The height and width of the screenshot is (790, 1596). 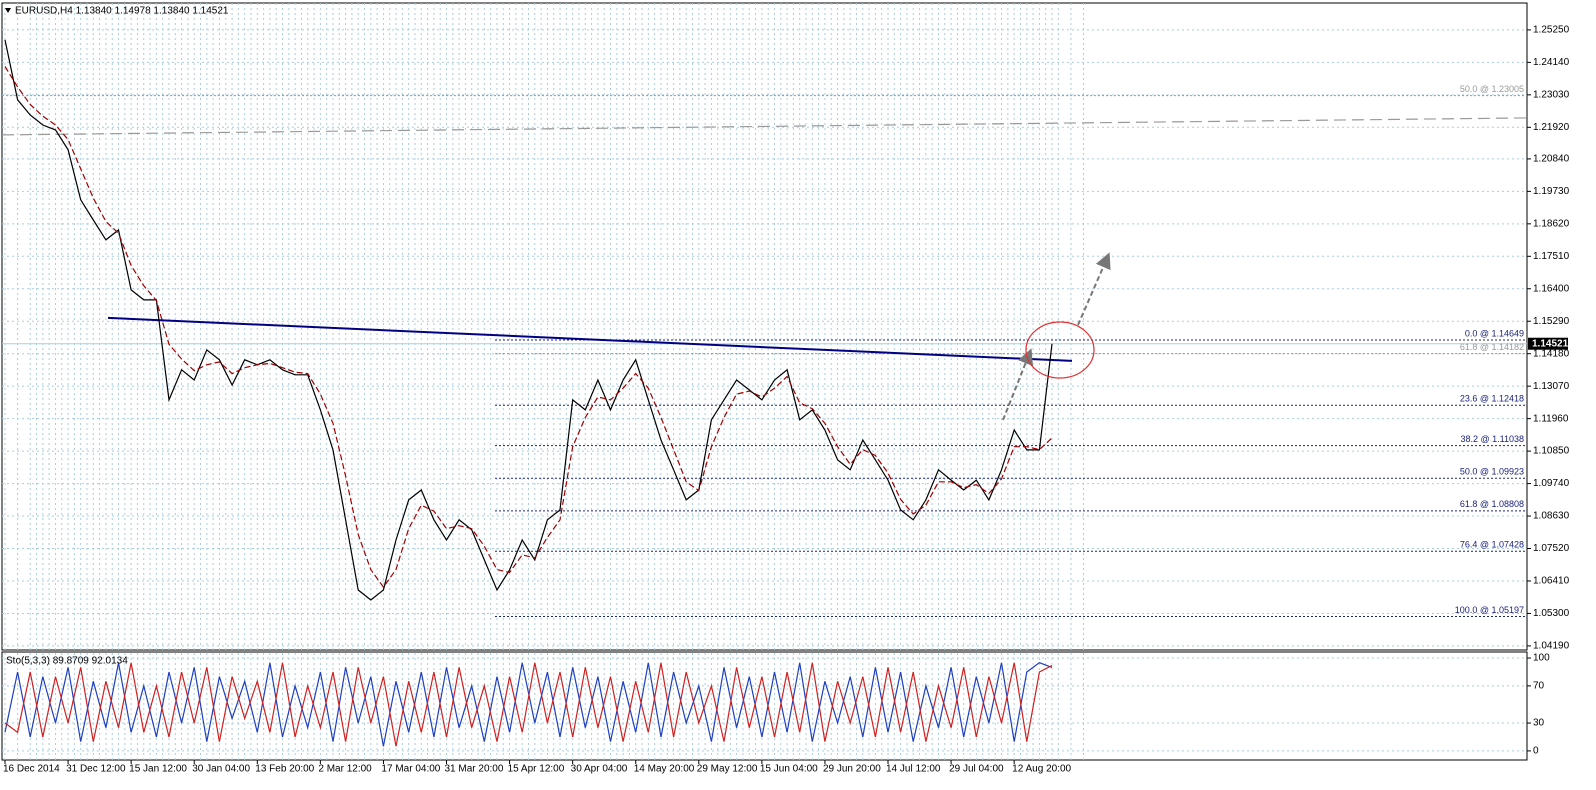 I want to click on y-tick-label: 30, so click(x=1539, y=723).